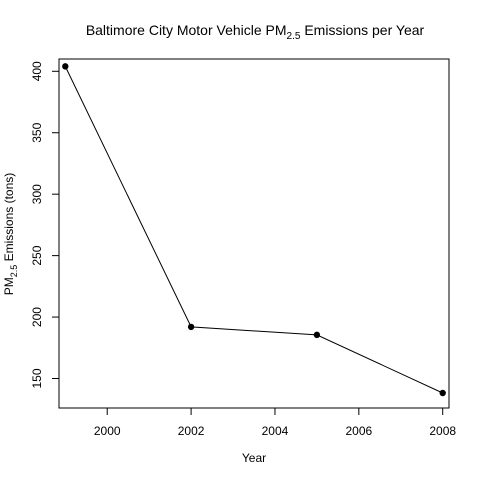  I want to click on x-tick-label: 2002, so click(191, 431).